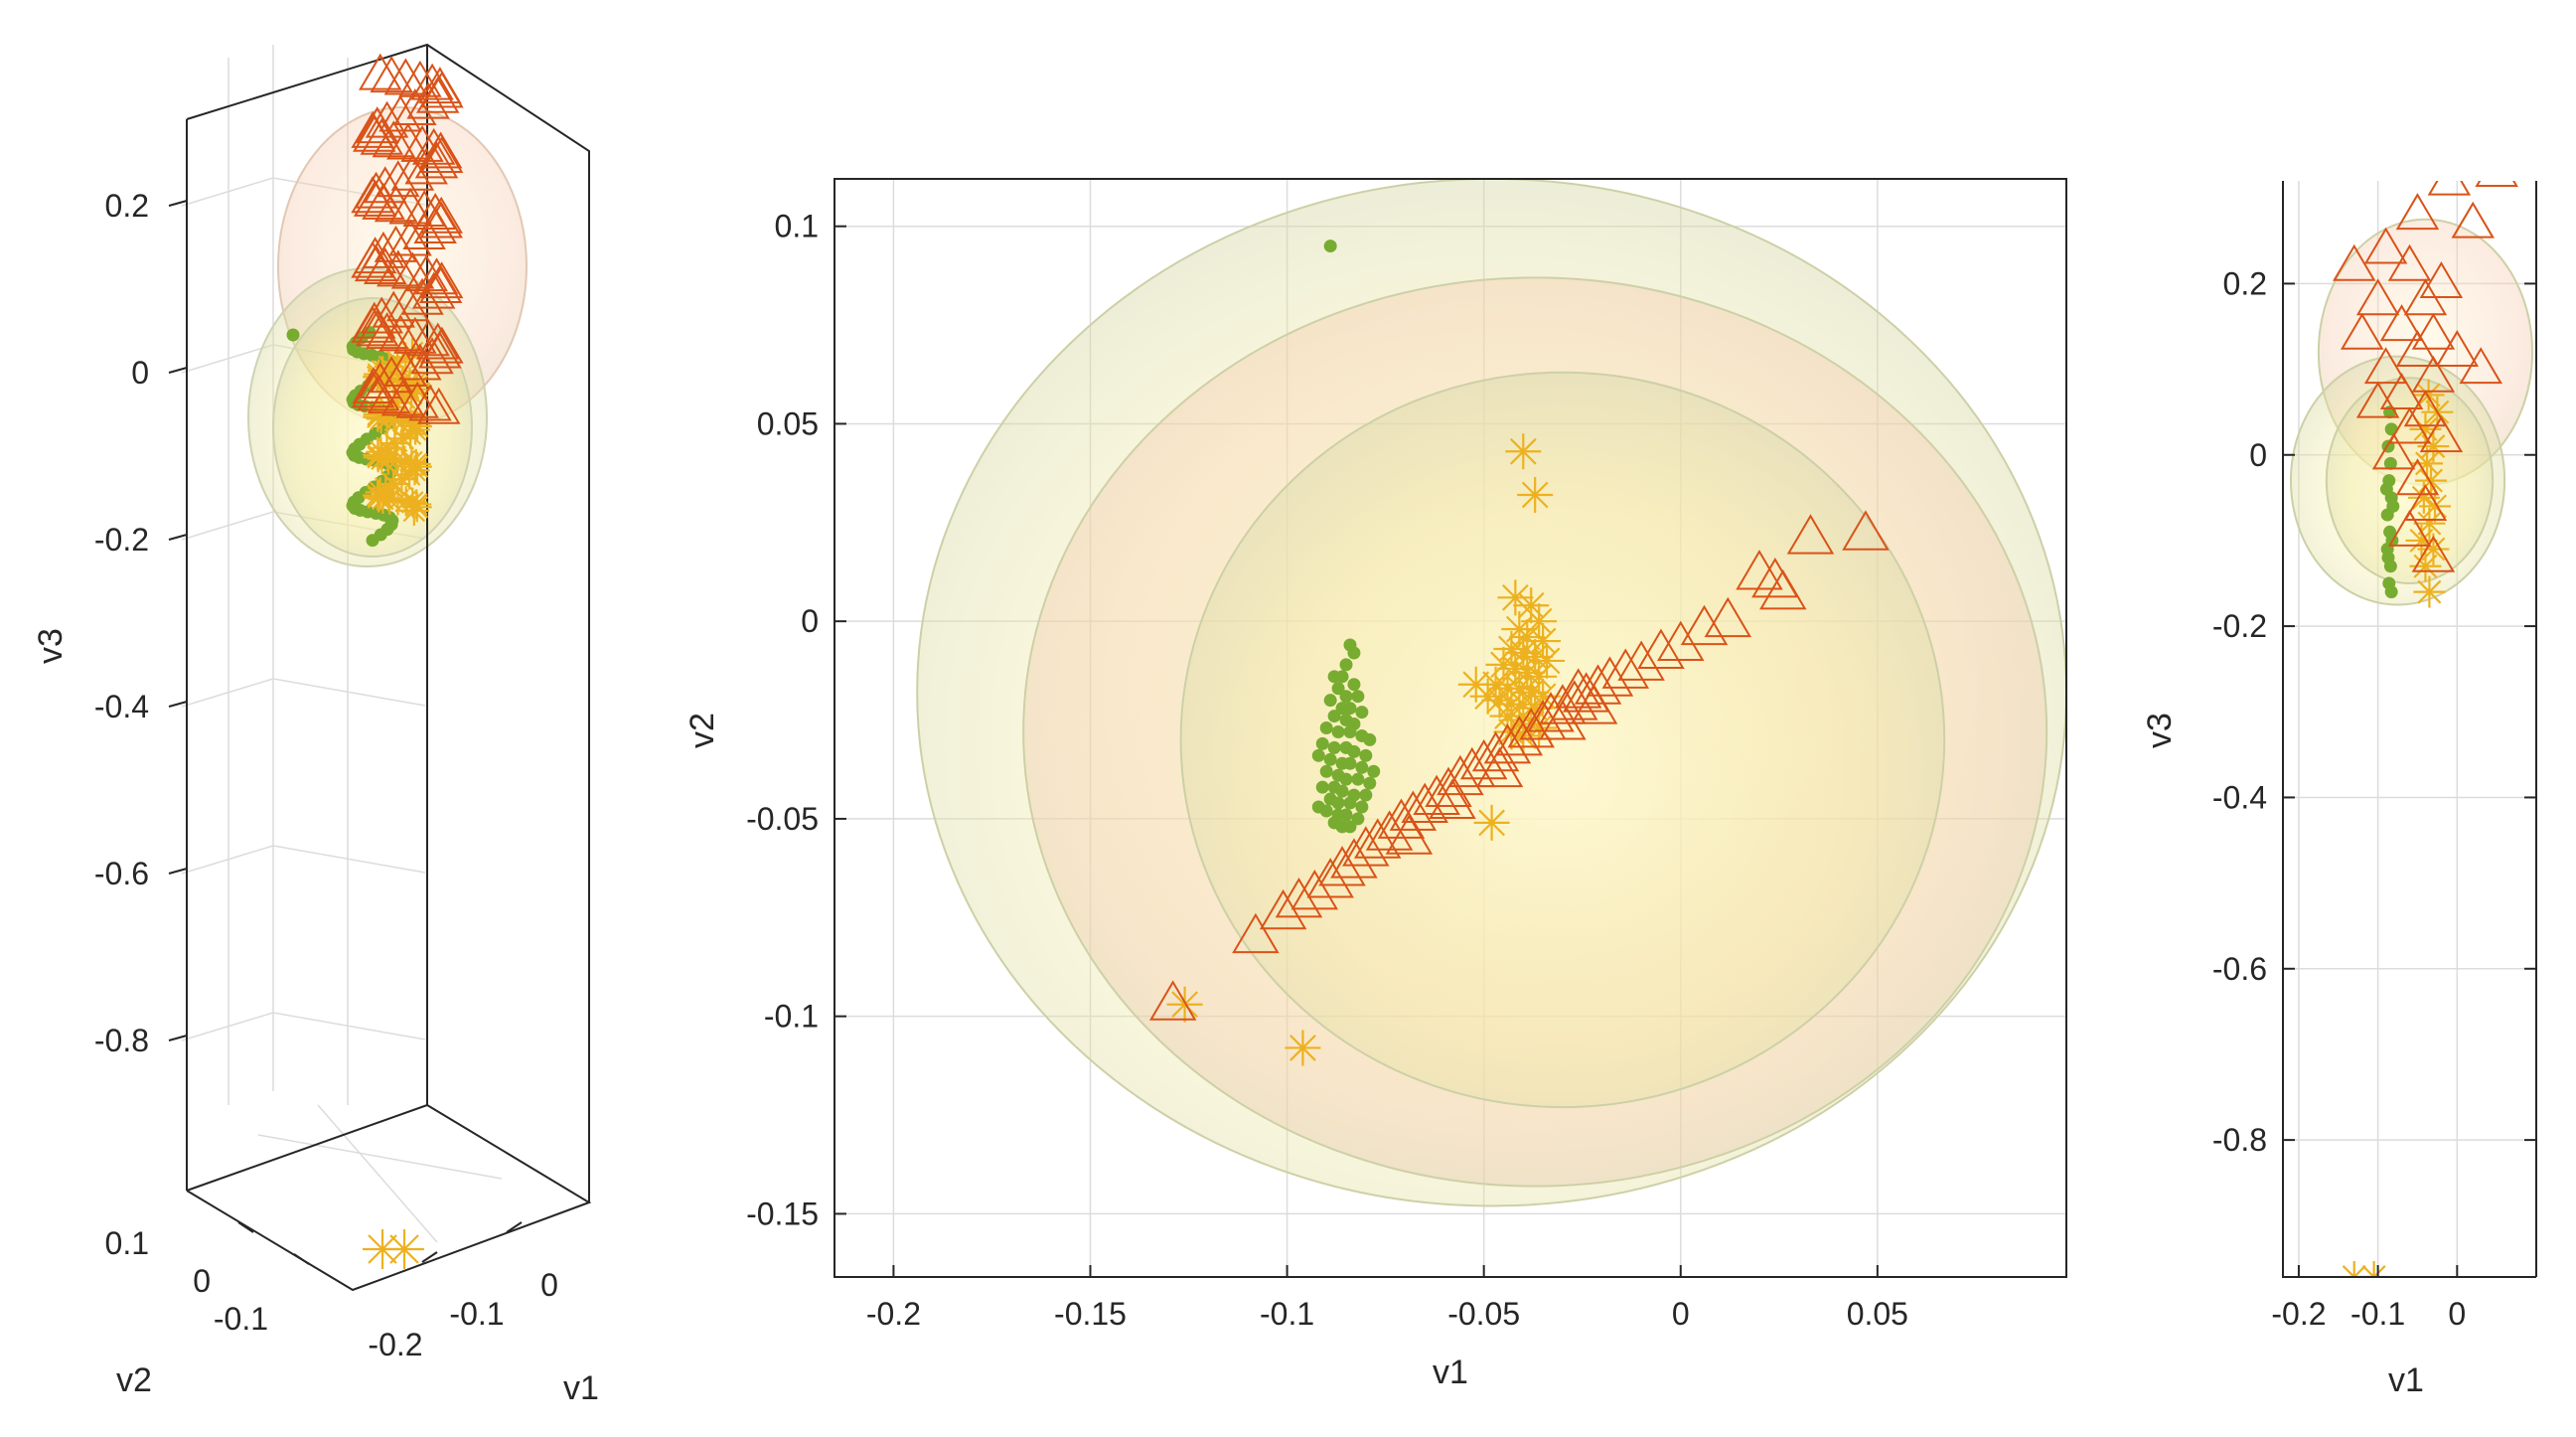 This screenshot has width=2576, height=1437. Describe the element at coordinates (2374, 798) in the screenshot. I see `right-ticks: -0.2 -0.1 0 0.2 0 -0.2 -0.4 -0.6 -0.8` at that location.